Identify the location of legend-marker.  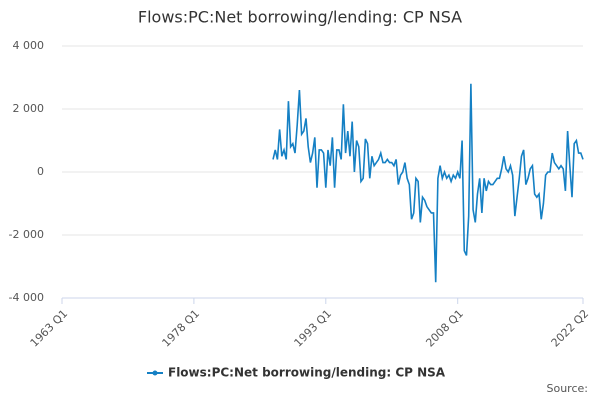
(155, 373).